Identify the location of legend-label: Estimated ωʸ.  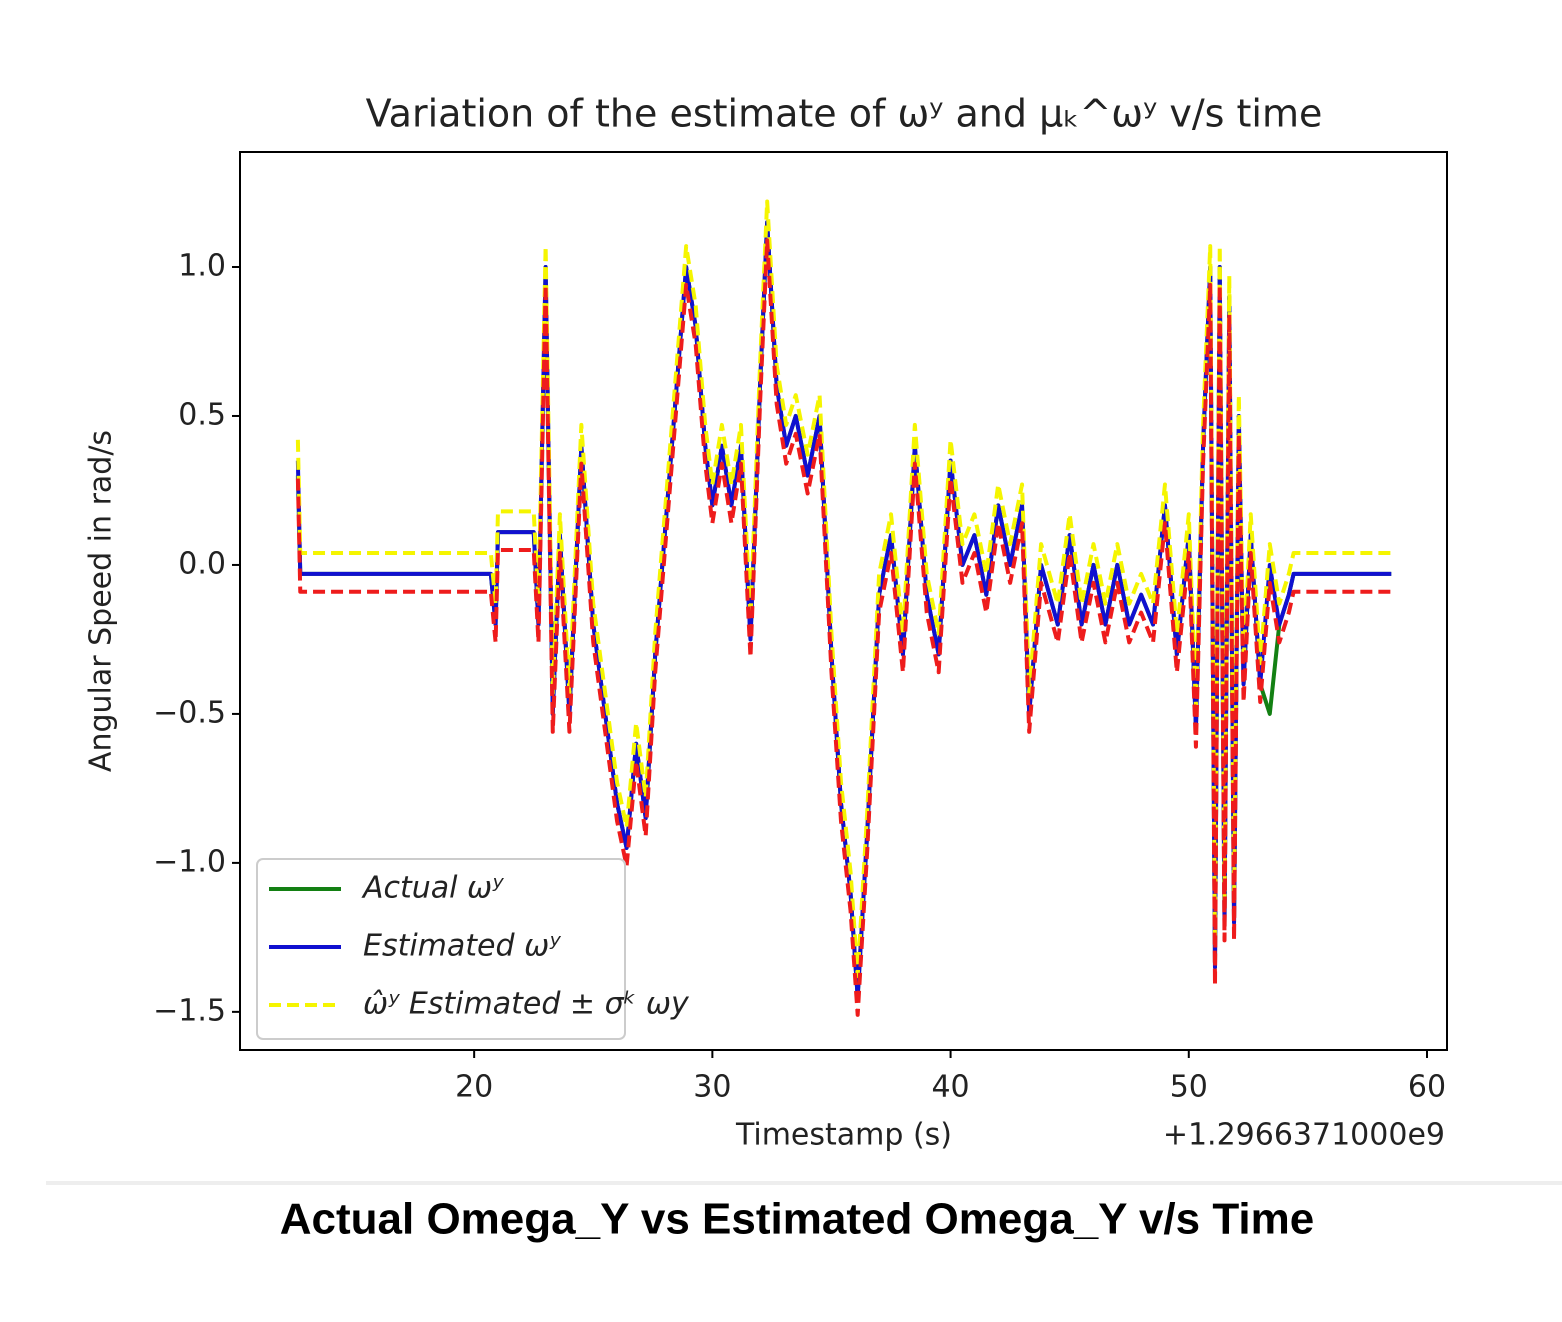
(462, 946).